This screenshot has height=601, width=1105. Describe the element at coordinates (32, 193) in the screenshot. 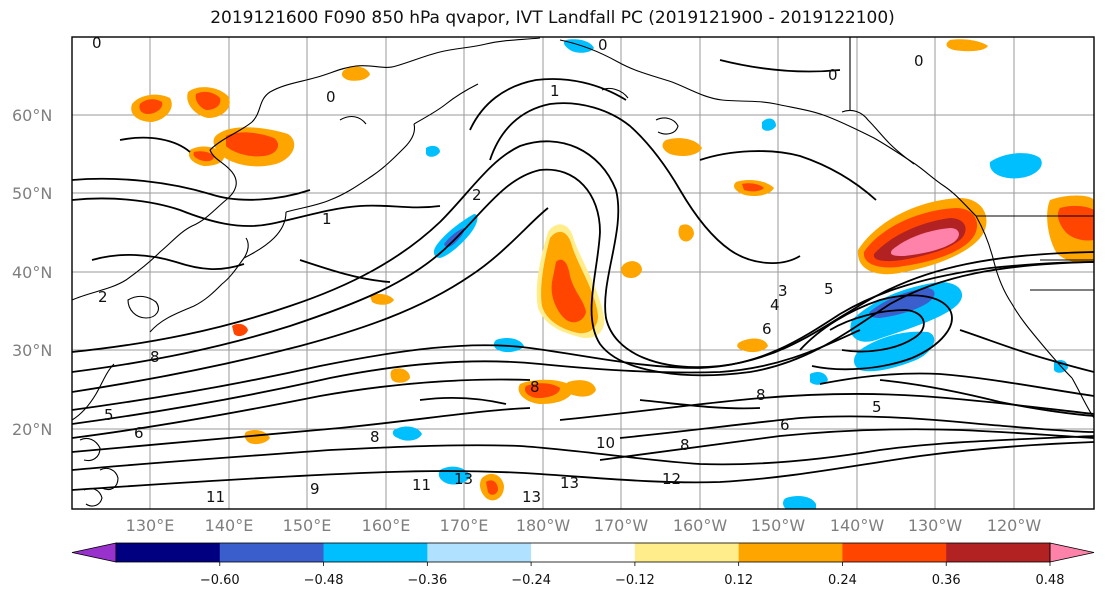

I see `lat-label: 50°N` at that location.